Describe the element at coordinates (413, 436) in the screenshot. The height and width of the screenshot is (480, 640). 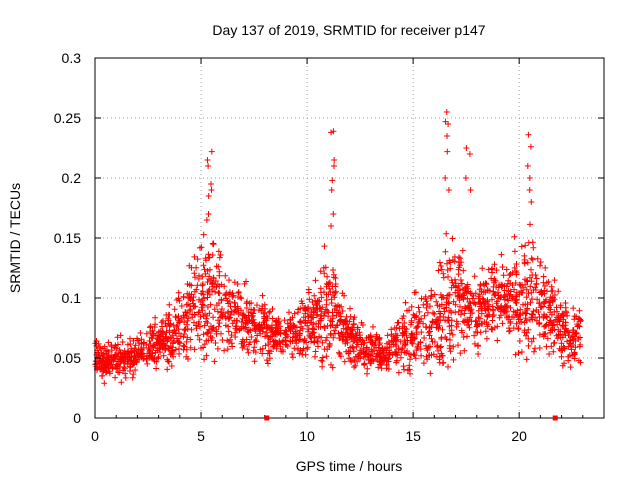
I see `x-tick-label: 15` at that location.